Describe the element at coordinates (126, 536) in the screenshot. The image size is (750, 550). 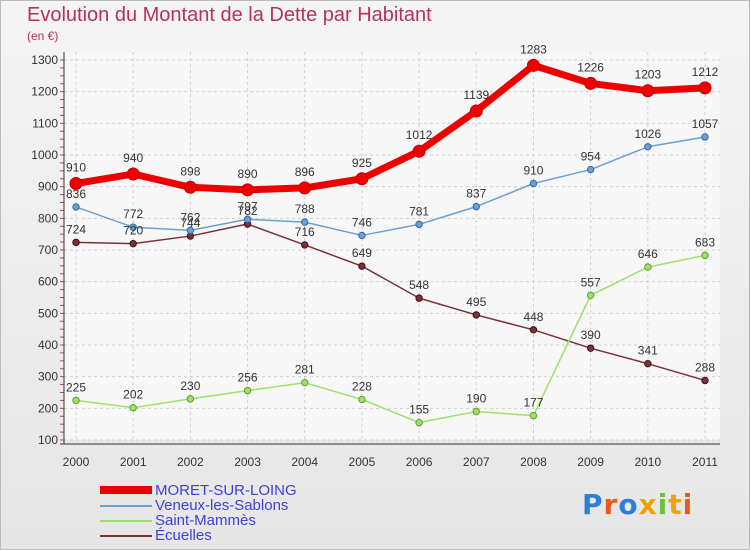
I see `legend-swatch-ecuelles` at that location.